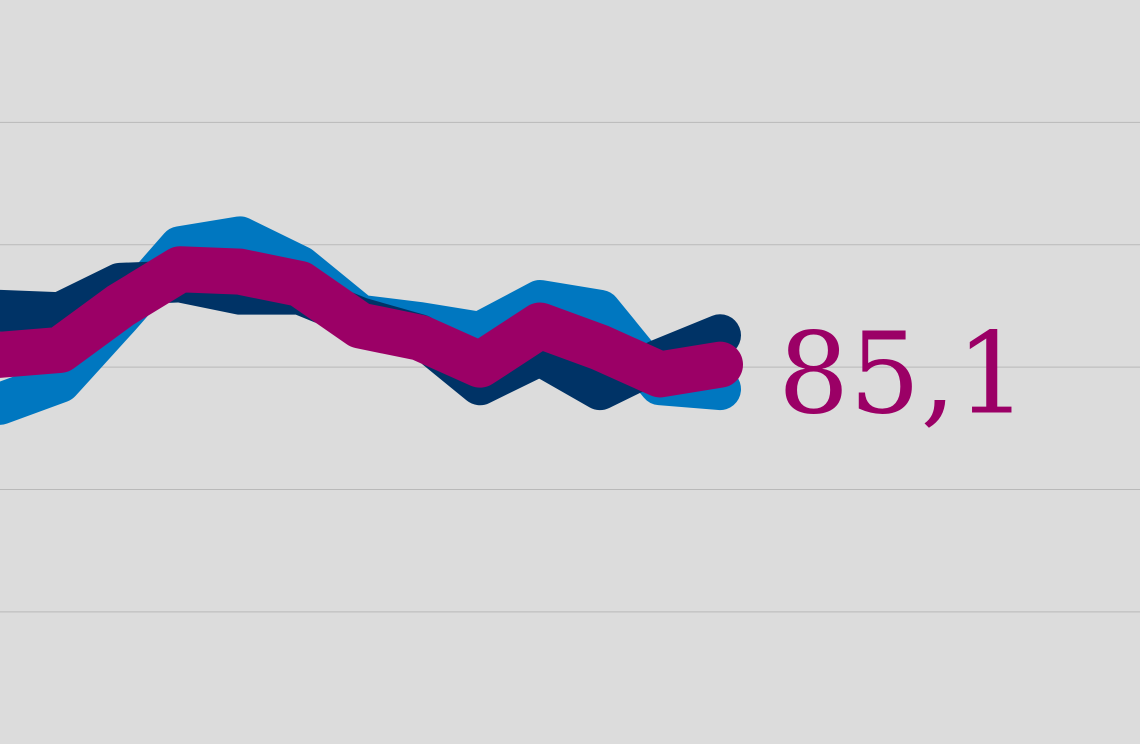 The height and width of the screenshot is (744, 1140). I want to click on value-label: 85,1, so click(902, 375).